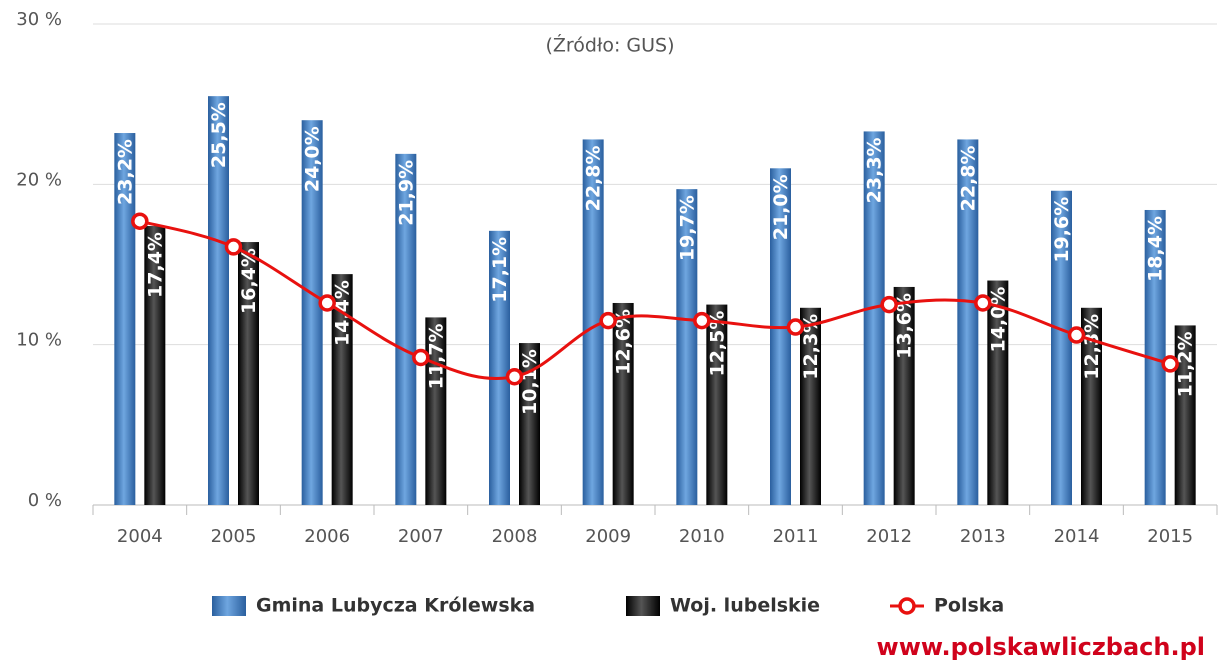 The height and width of the screenshot is (662, 1219). I want to click on legend-label: Woj. lubelskie, so click(745, 606).